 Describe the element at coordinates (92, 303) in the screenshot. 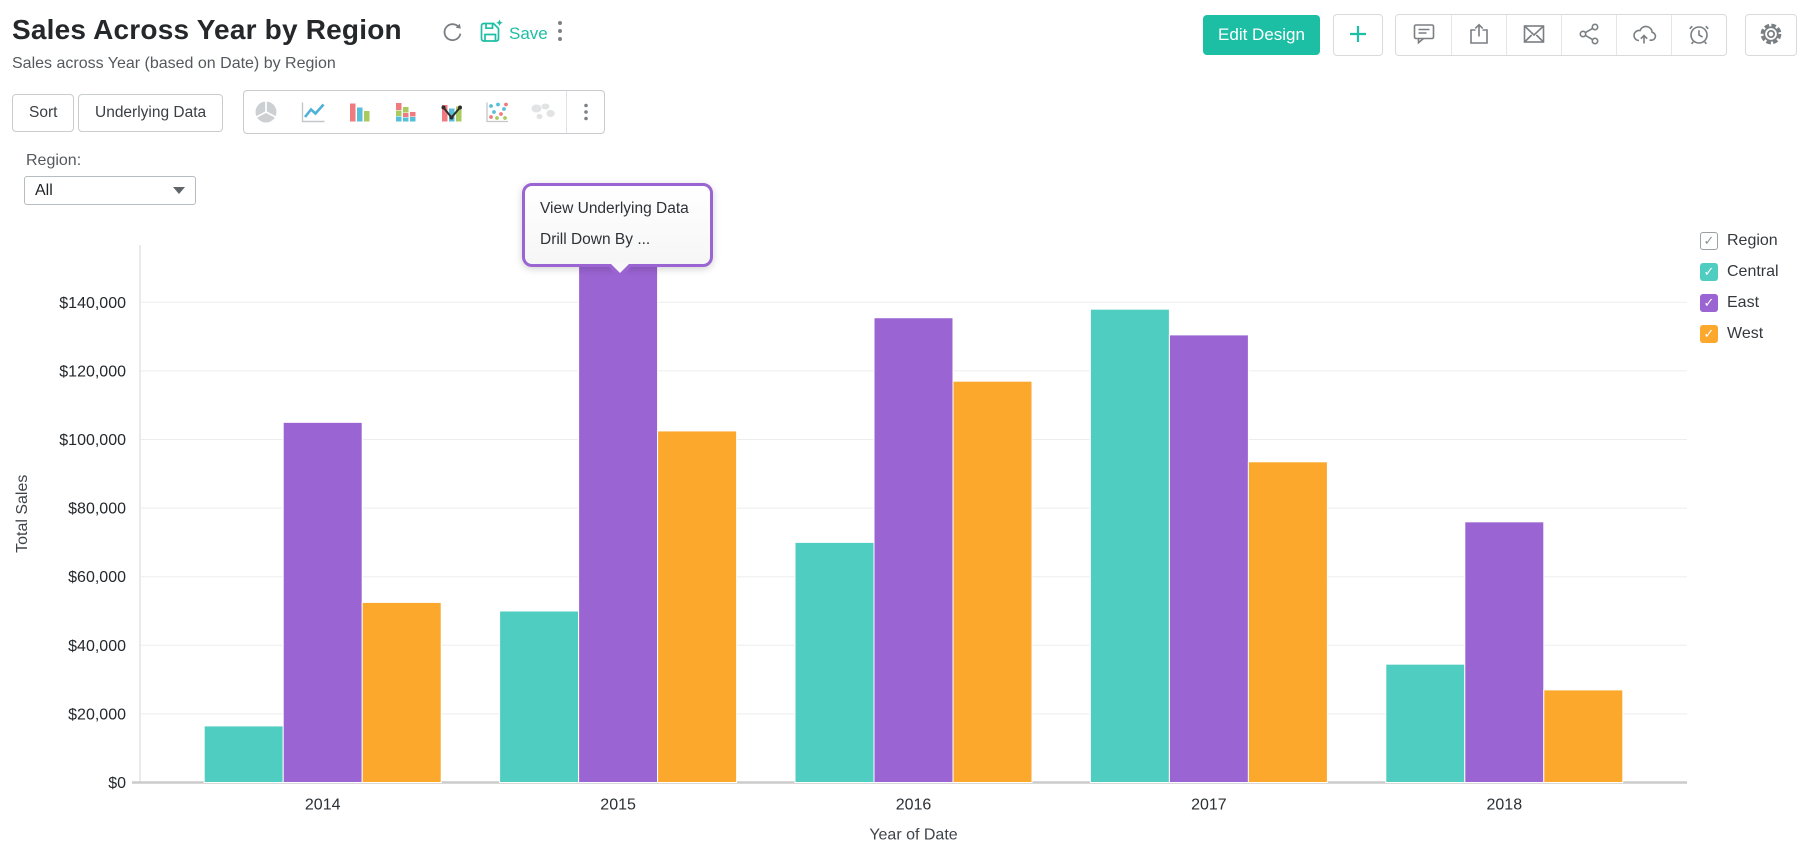

I see `y-tick-label: $140,000` at that location.